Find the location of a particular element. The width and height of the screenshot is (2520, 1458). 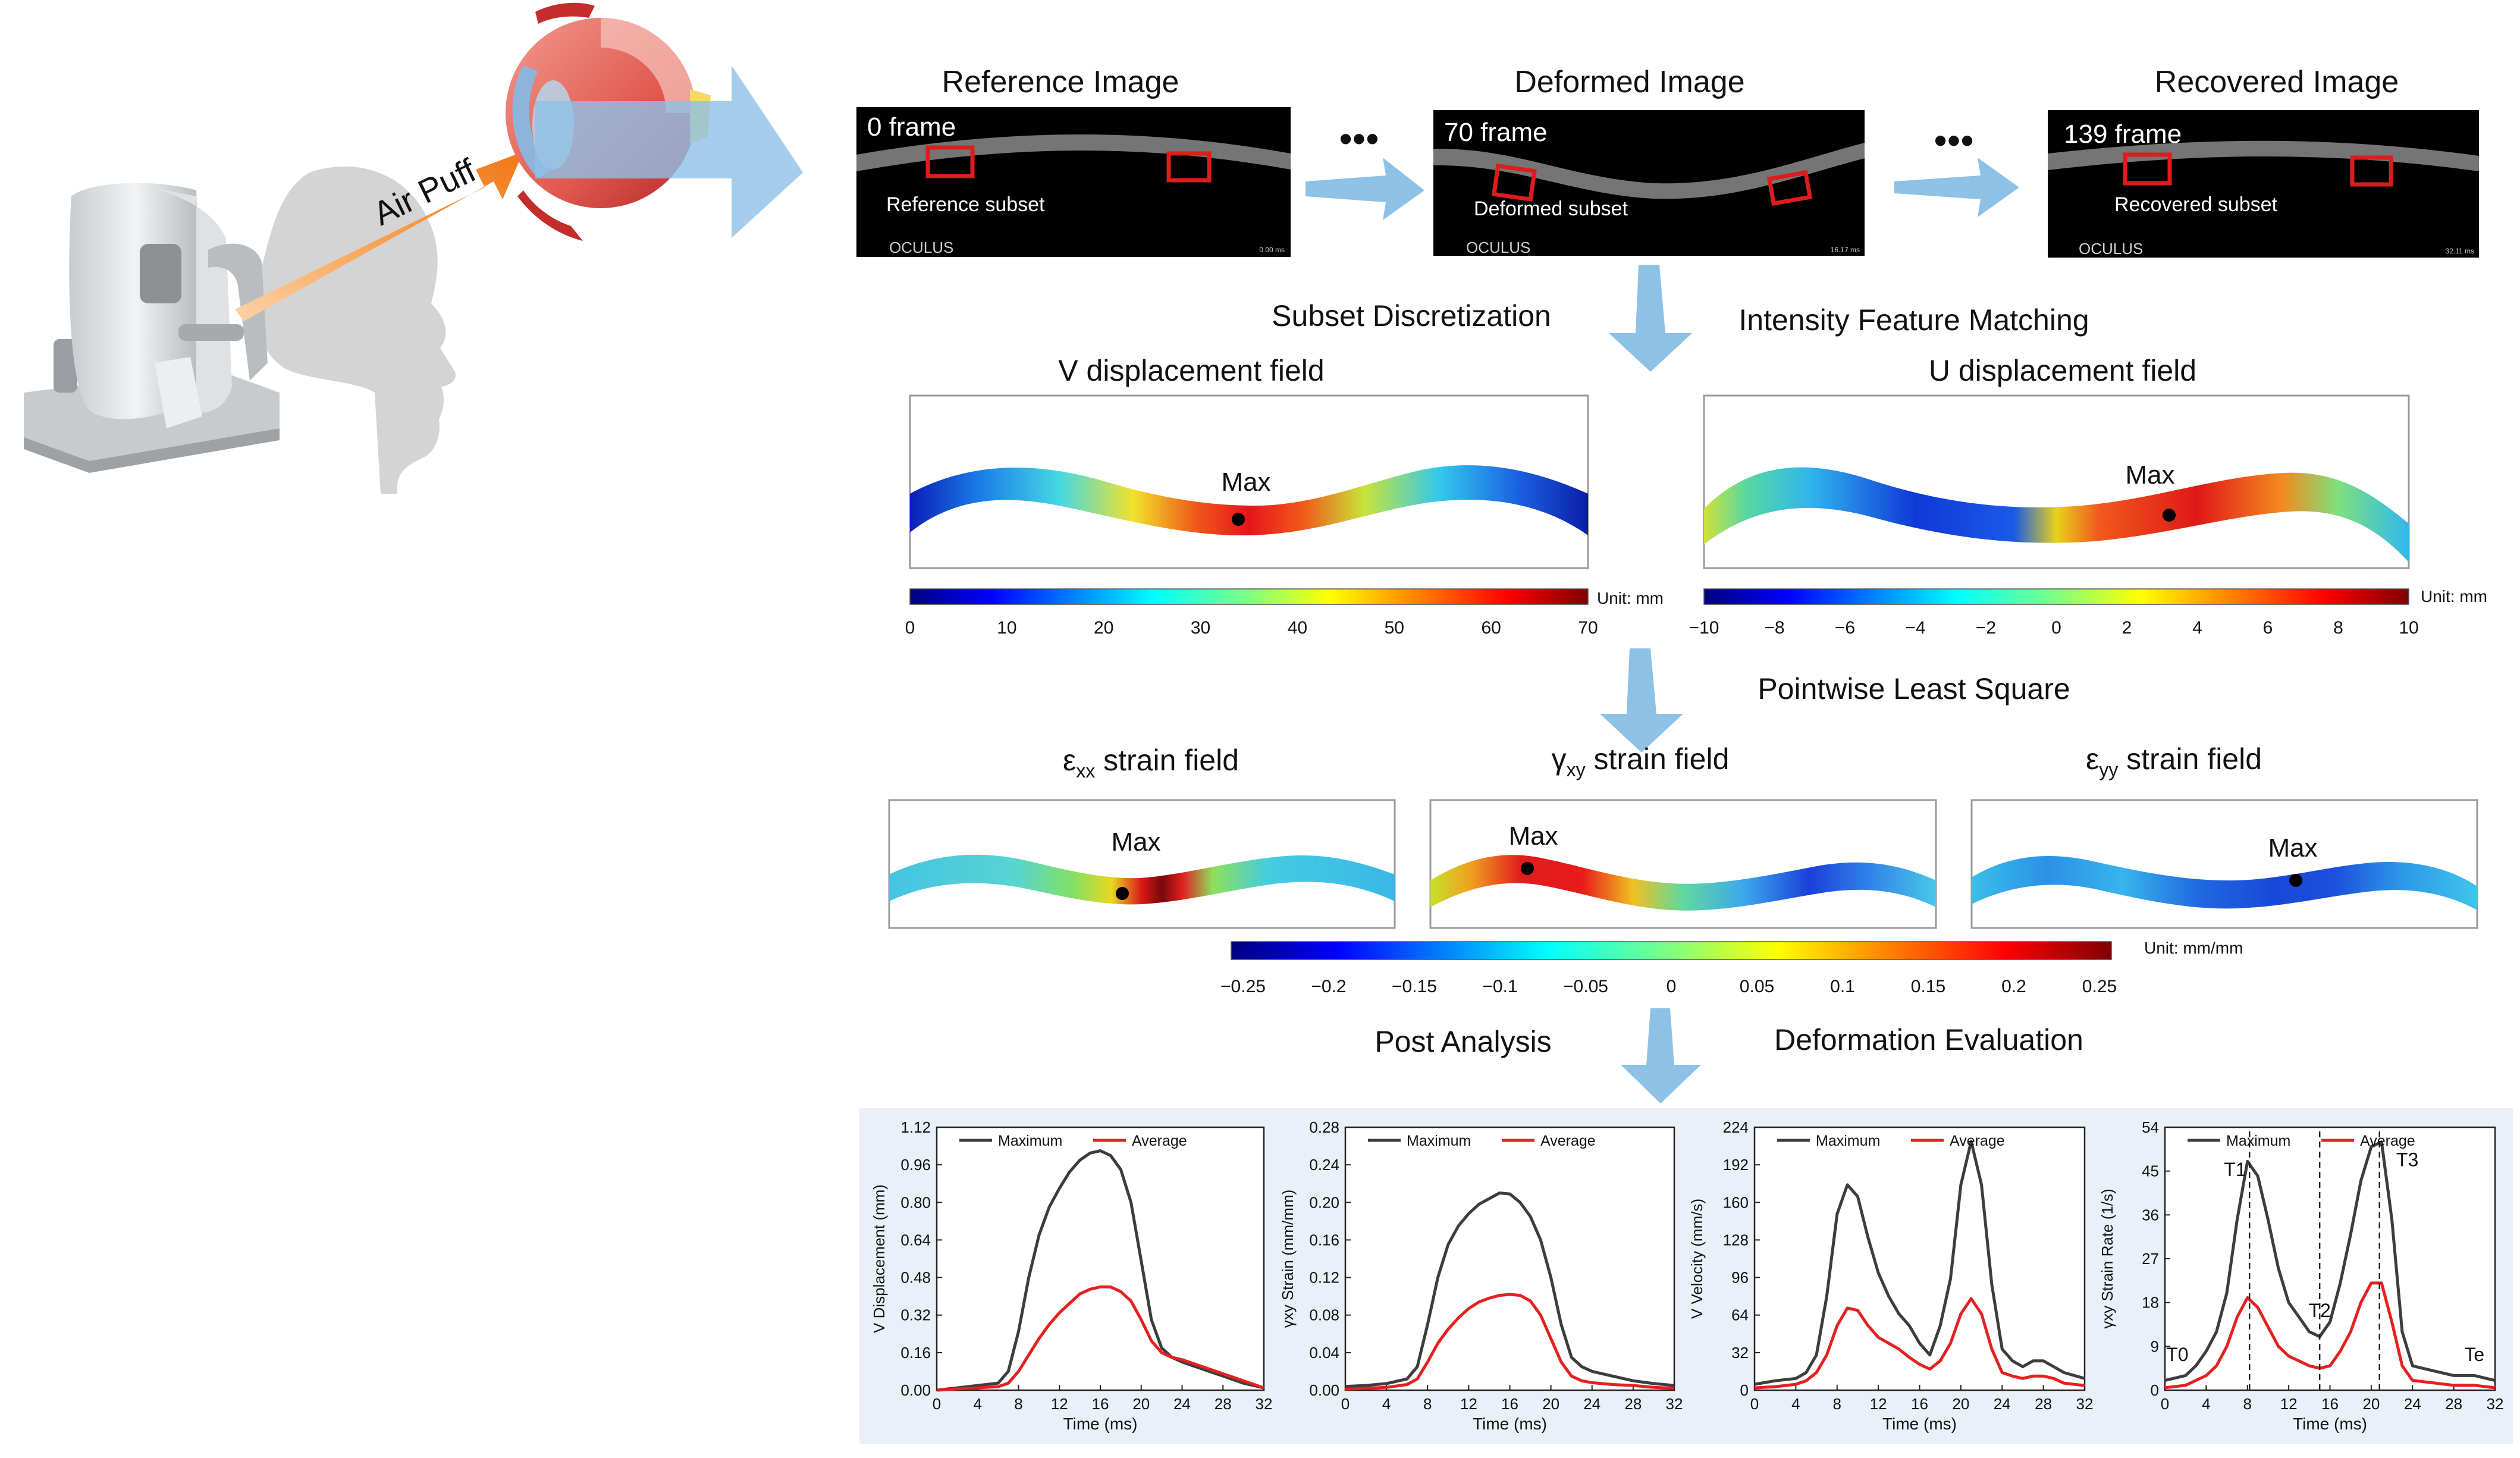

exx-subscript: xx is located at coordinates (1086, 771).